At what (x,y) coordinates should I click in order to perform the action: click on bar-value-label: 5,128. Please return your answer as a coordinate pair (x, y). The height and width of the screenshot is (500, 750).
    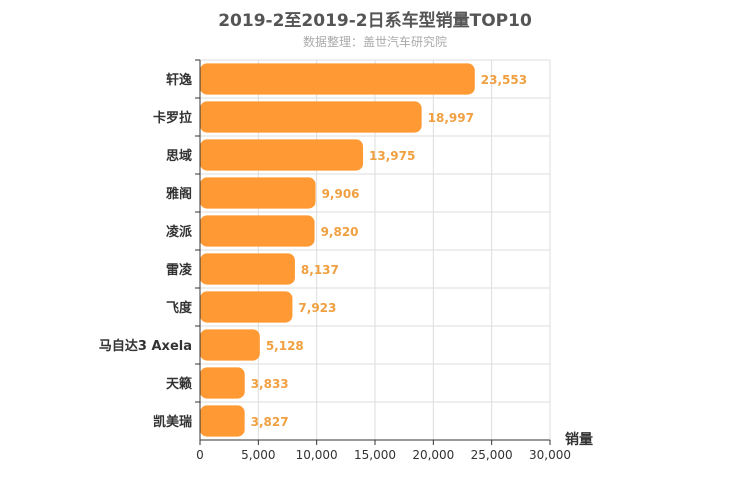
    Looking at the image, I should click on (285, 346).